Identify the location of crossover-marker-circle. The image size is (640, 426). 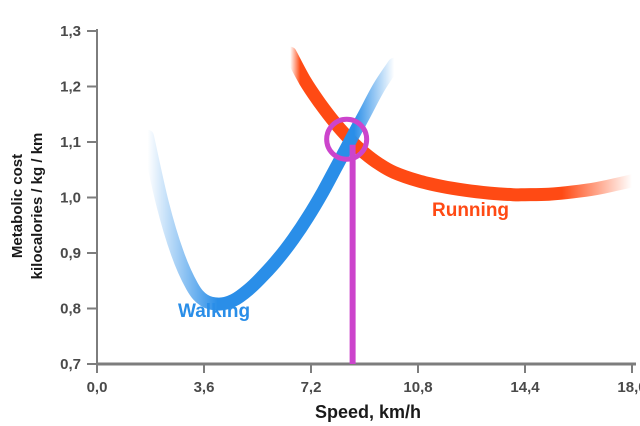
(347, 139).